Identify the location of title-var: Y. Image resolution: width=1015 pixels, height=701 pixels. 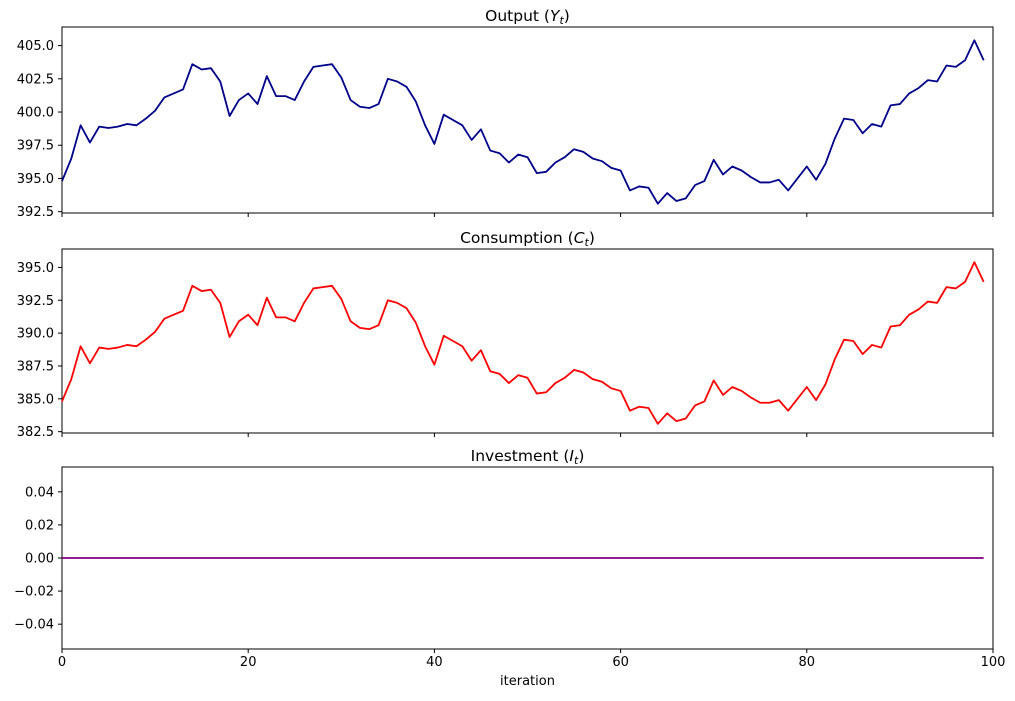
(554, 16).